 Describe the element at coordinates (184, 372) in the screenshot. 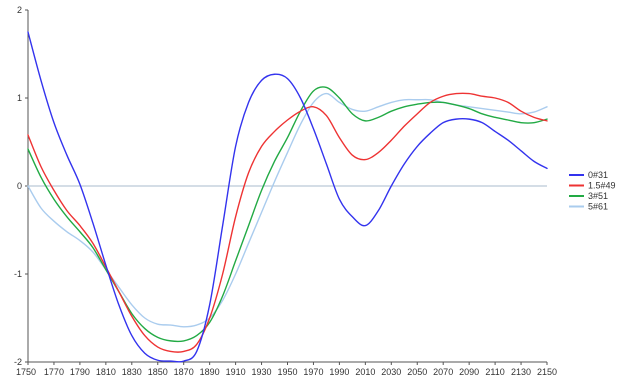

I see `x-tick-label: 1870` at that location.